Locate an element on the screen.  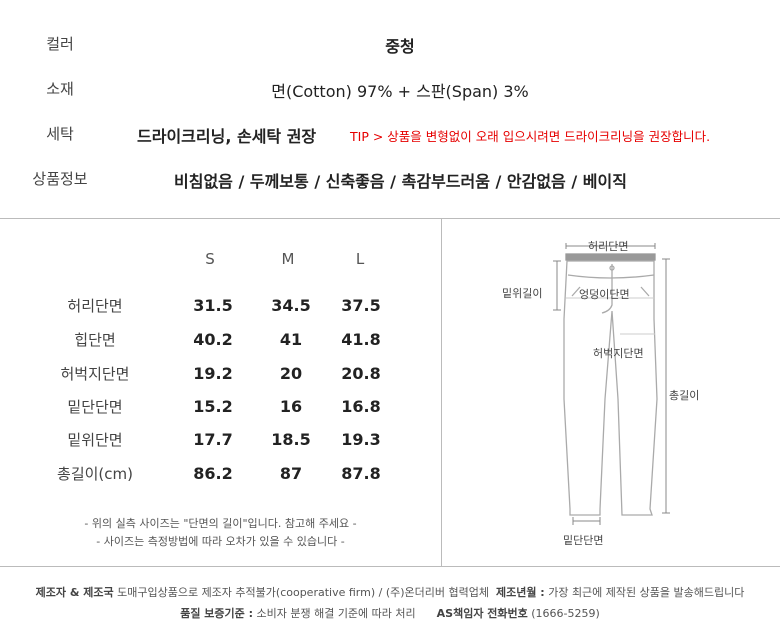
quality-value: 소비자 분쟁 해결 기준에 따라 처리 is located at coordinates (336, 613).